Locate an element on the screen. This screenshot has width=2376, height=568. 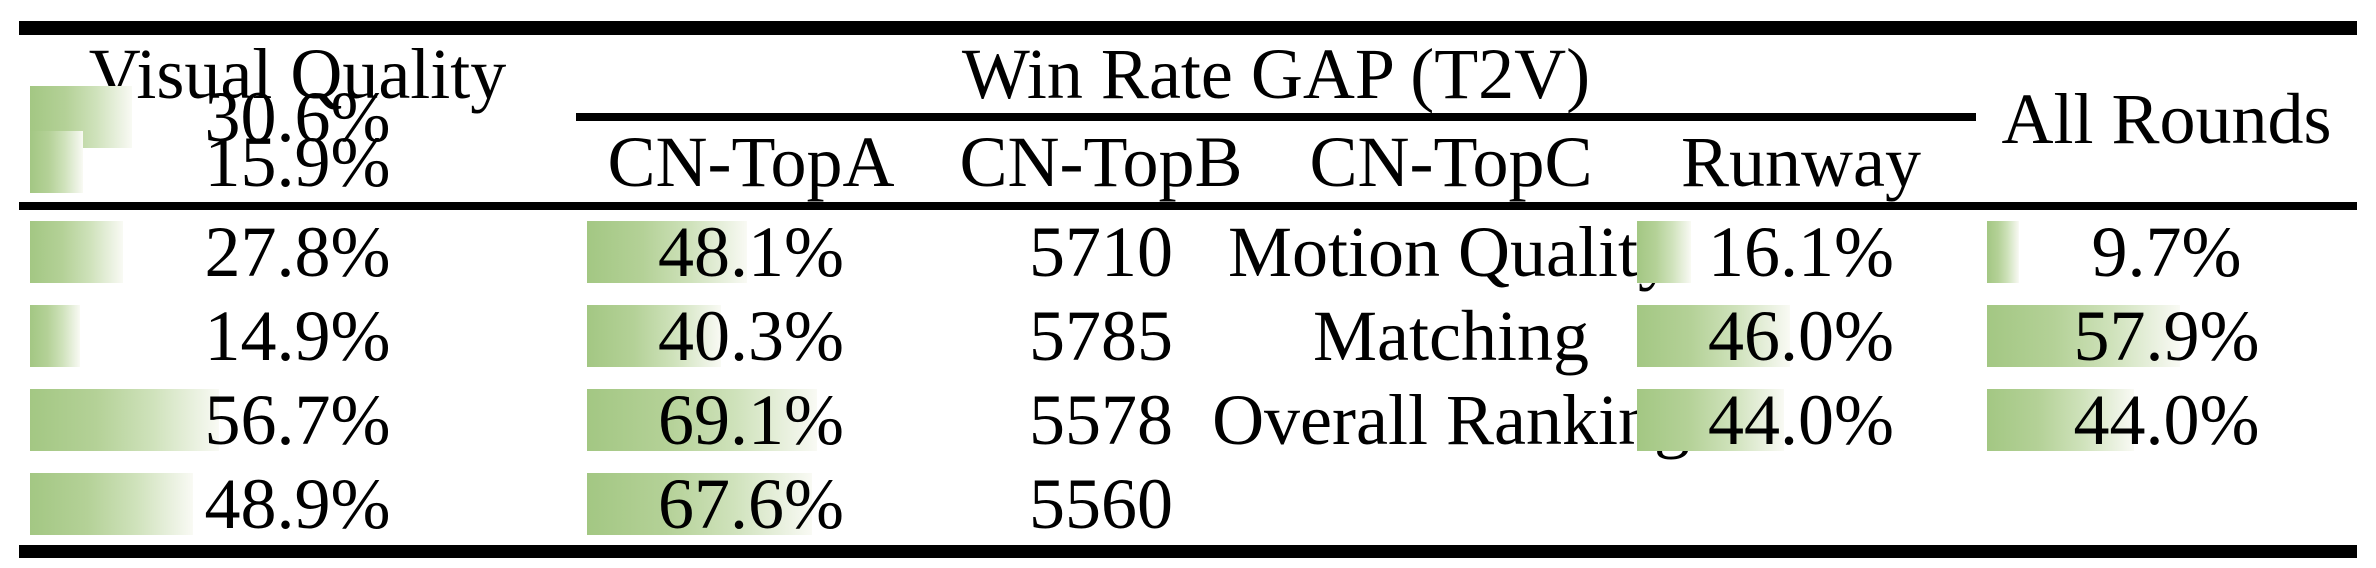
table-bottom-rule is located at coordinates (1188, 551).